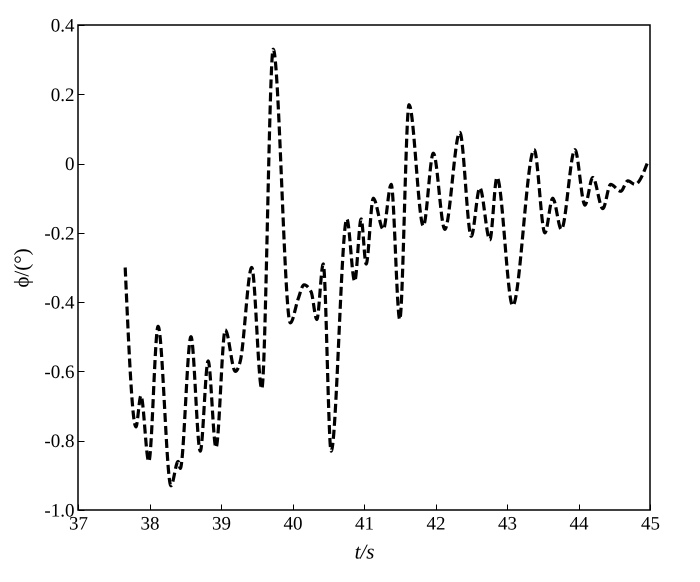 The image size is (700, 582). I want to click on y-tick-label: -0.2, so click(59, 233).